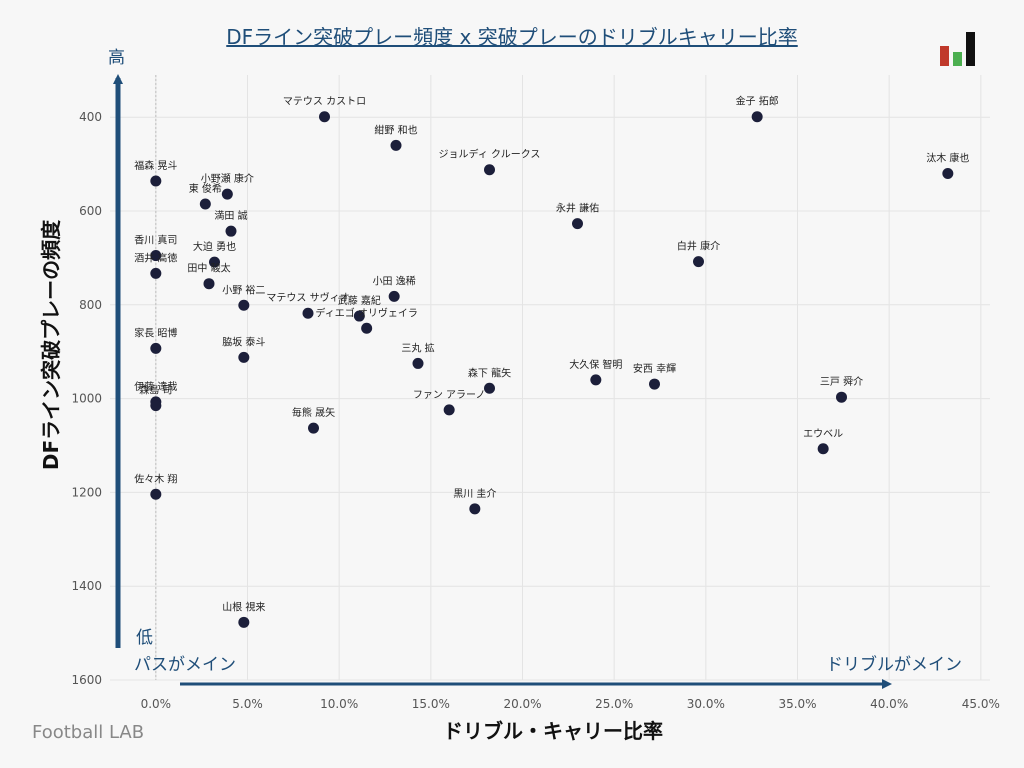  I want to click on x-tick-label: 0.0%, so click(156, 704).